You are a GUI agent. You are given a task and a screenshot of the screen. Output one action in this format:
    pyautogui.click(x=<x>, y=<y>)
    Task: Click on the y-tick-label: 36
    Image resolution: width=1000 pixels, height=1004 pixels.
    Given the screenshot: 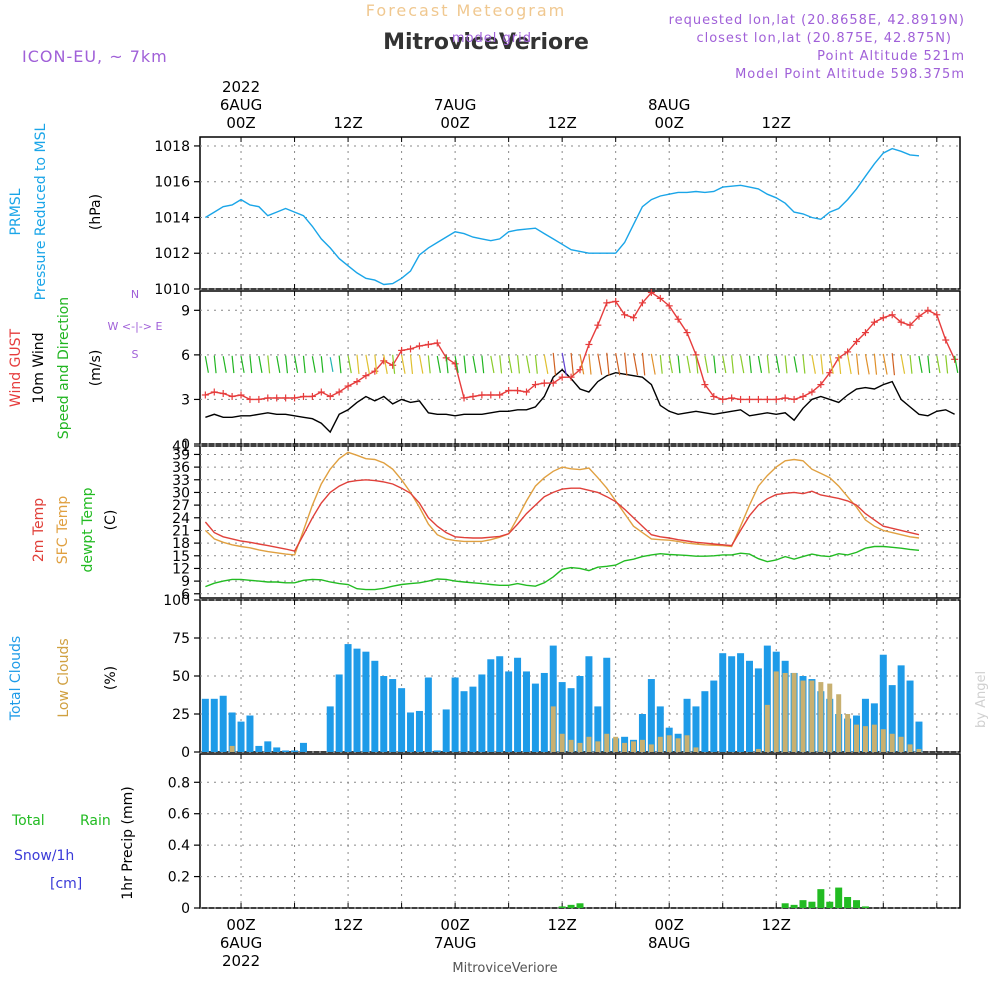 What is the action you would take?
    pyautogui.click(x=181, y=468)
    